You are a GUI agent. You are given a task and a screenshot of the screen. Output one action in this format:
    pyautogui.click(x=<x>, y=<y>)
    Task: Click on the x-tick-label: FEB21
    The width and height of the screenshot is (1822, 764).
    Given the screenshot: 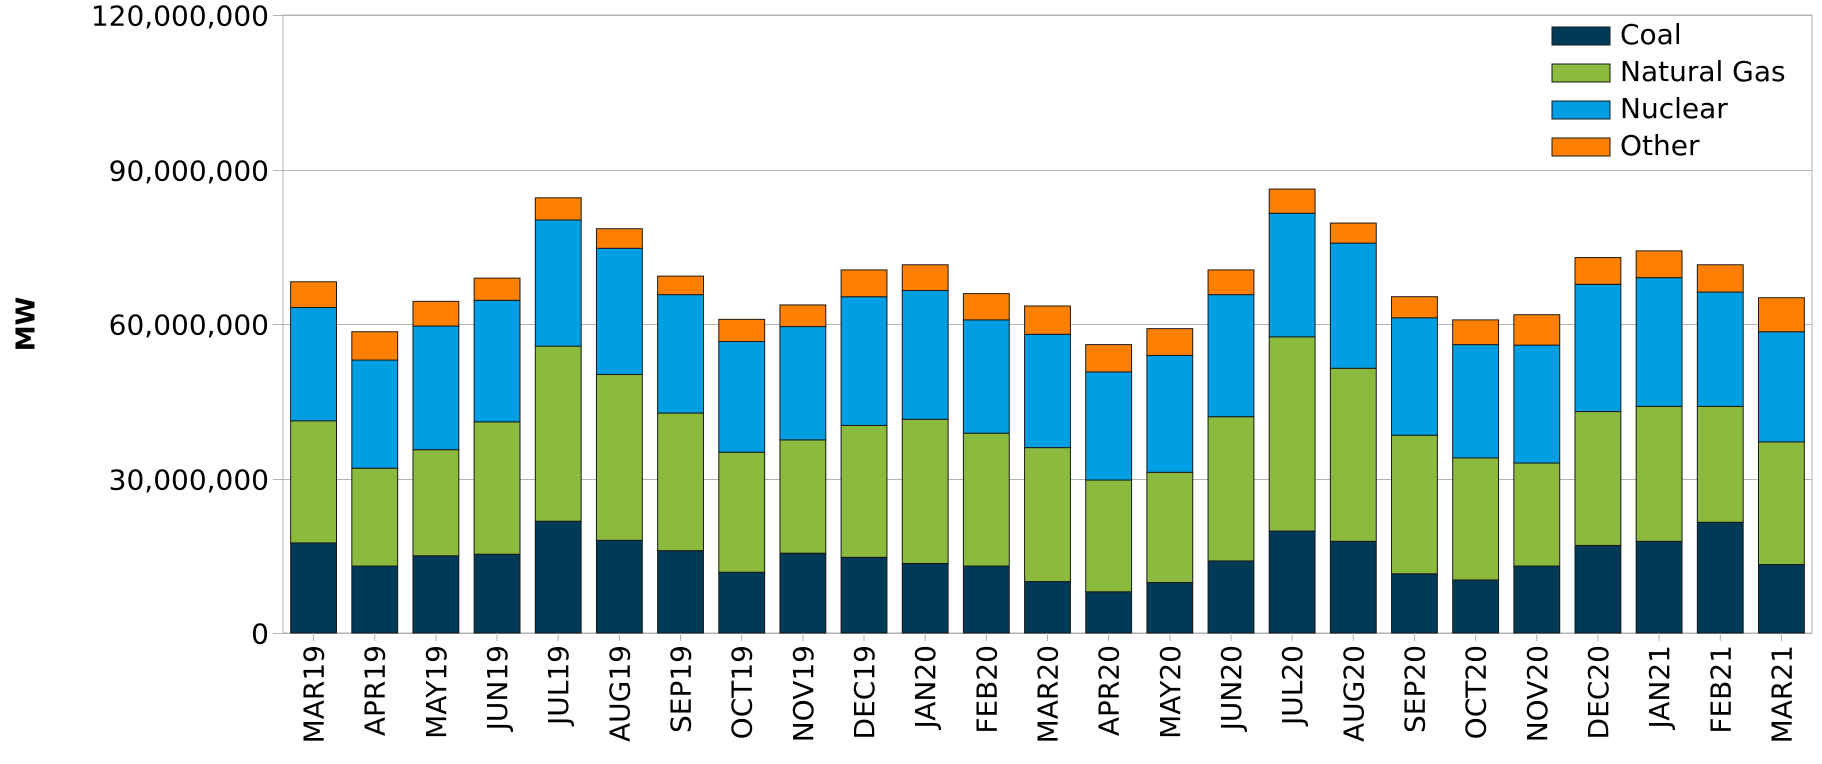 What is the action you would take?
    pyautogui.click(x=1720, y=689)
    